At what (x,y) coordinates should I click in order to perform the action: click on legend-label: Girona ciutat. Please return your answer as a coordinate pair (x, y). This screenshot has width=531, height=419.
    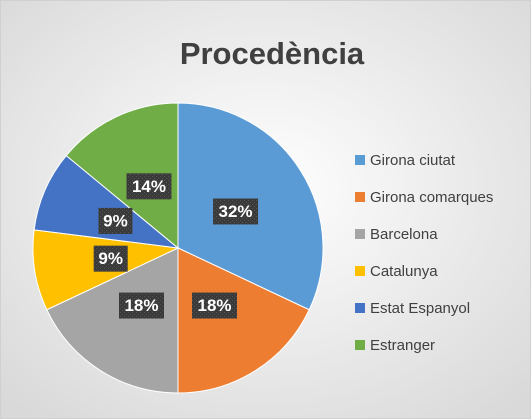
    Looking at the image, I should click on (413, 160).